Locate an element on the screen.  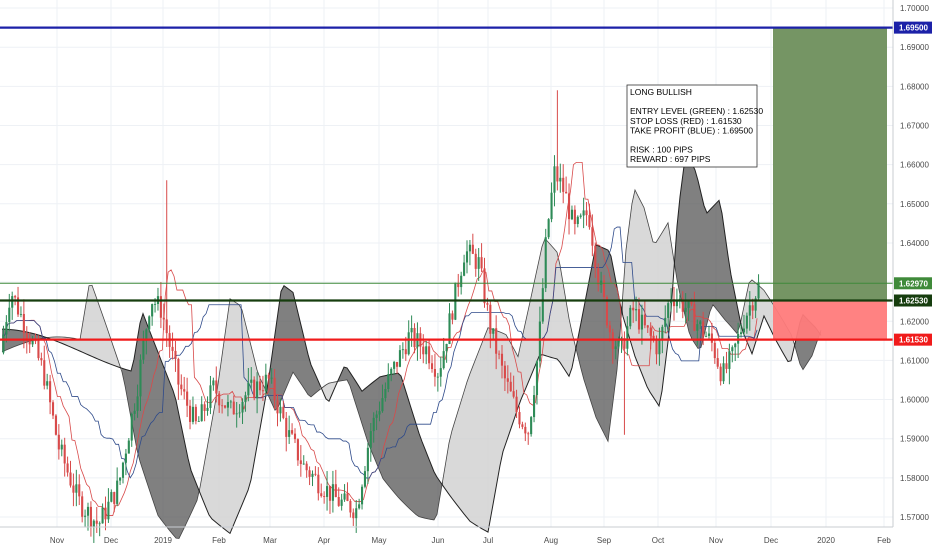
x-tick-label: Jul is located at coordinates (488, 540).